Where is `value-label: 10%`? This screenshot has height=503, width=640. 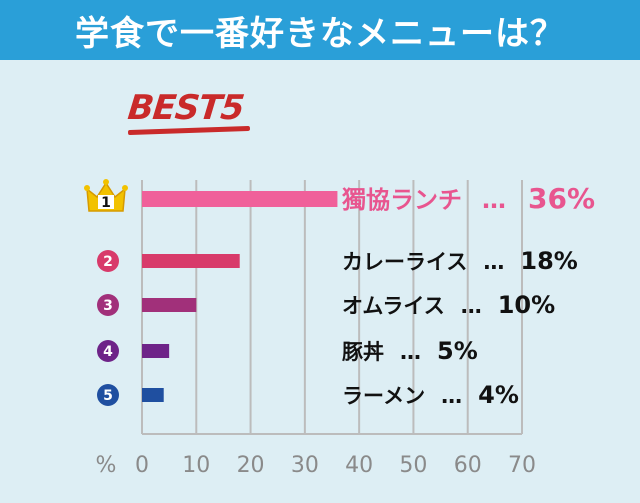 value-label: 10% is located at coordinates (526, 305).